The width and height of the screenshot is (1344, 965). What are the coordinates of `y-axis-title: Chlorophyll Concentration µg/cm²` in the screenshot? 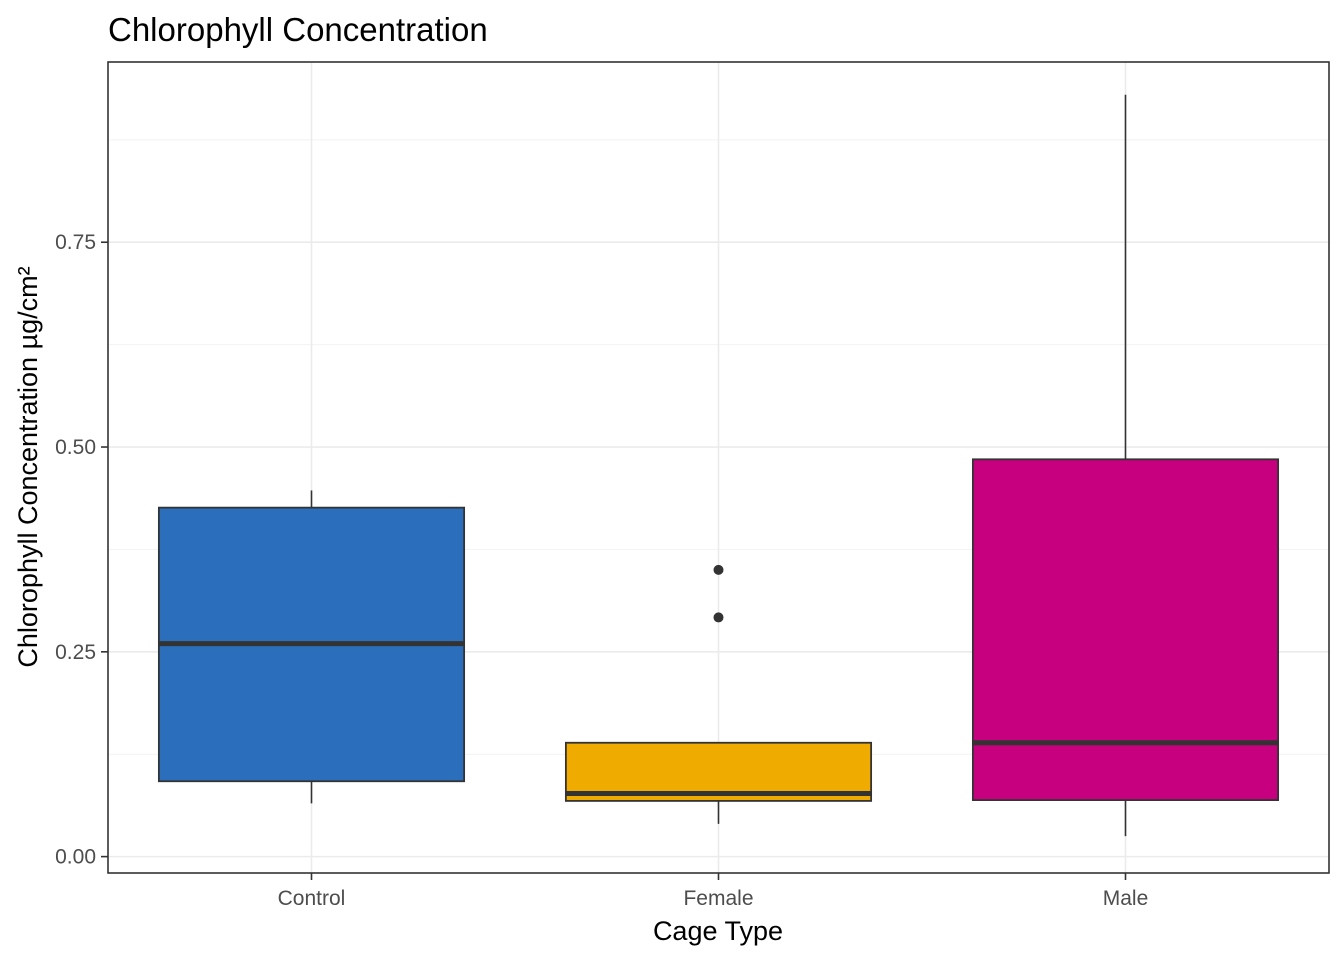 It's located at (28, 466).